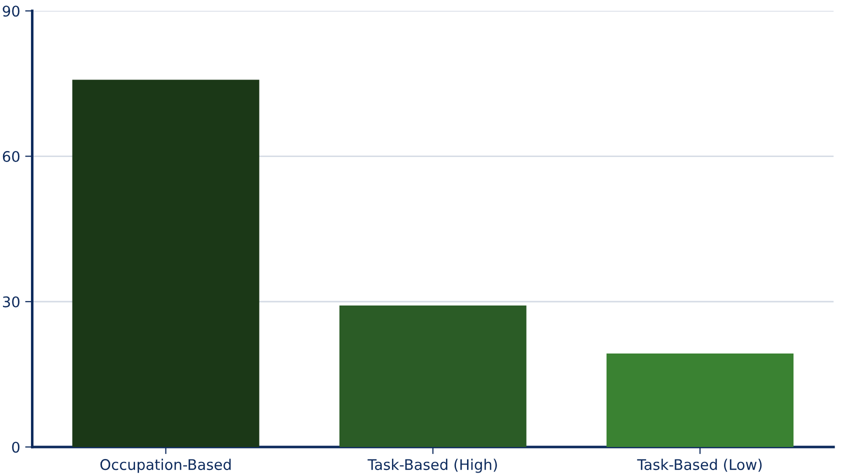 This screenshot has width=848, height=474. Describe the element at coordinates (11, 302) in the screenshot. I see `y-tick-label: 30` at that location.